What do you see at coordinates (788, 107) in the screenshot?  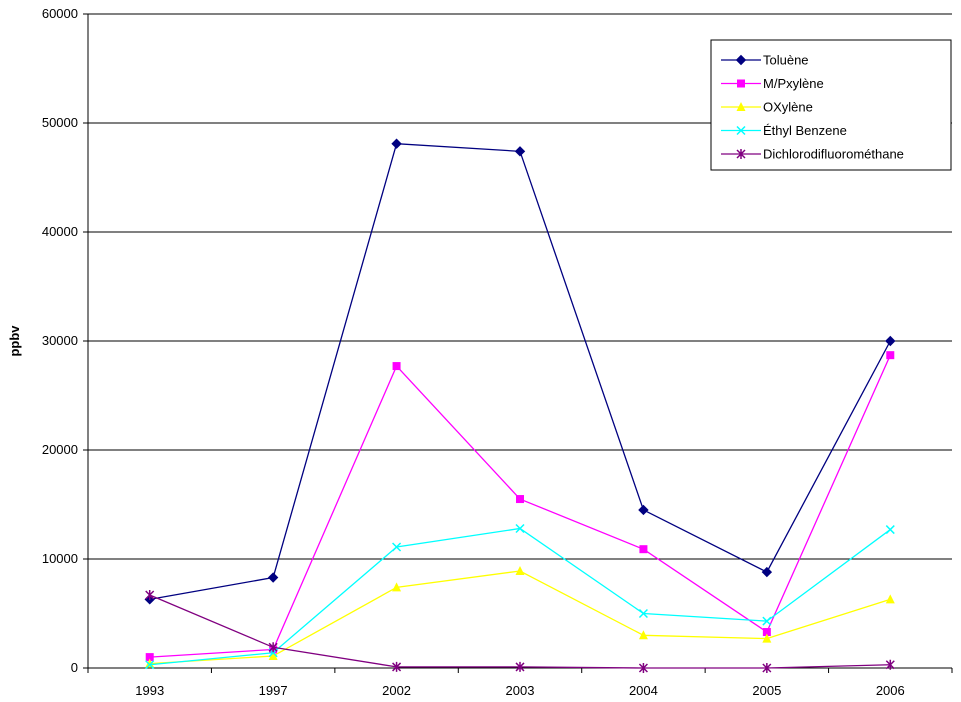 I see `legend-label: OXylène` at bounding box center [788, 107].